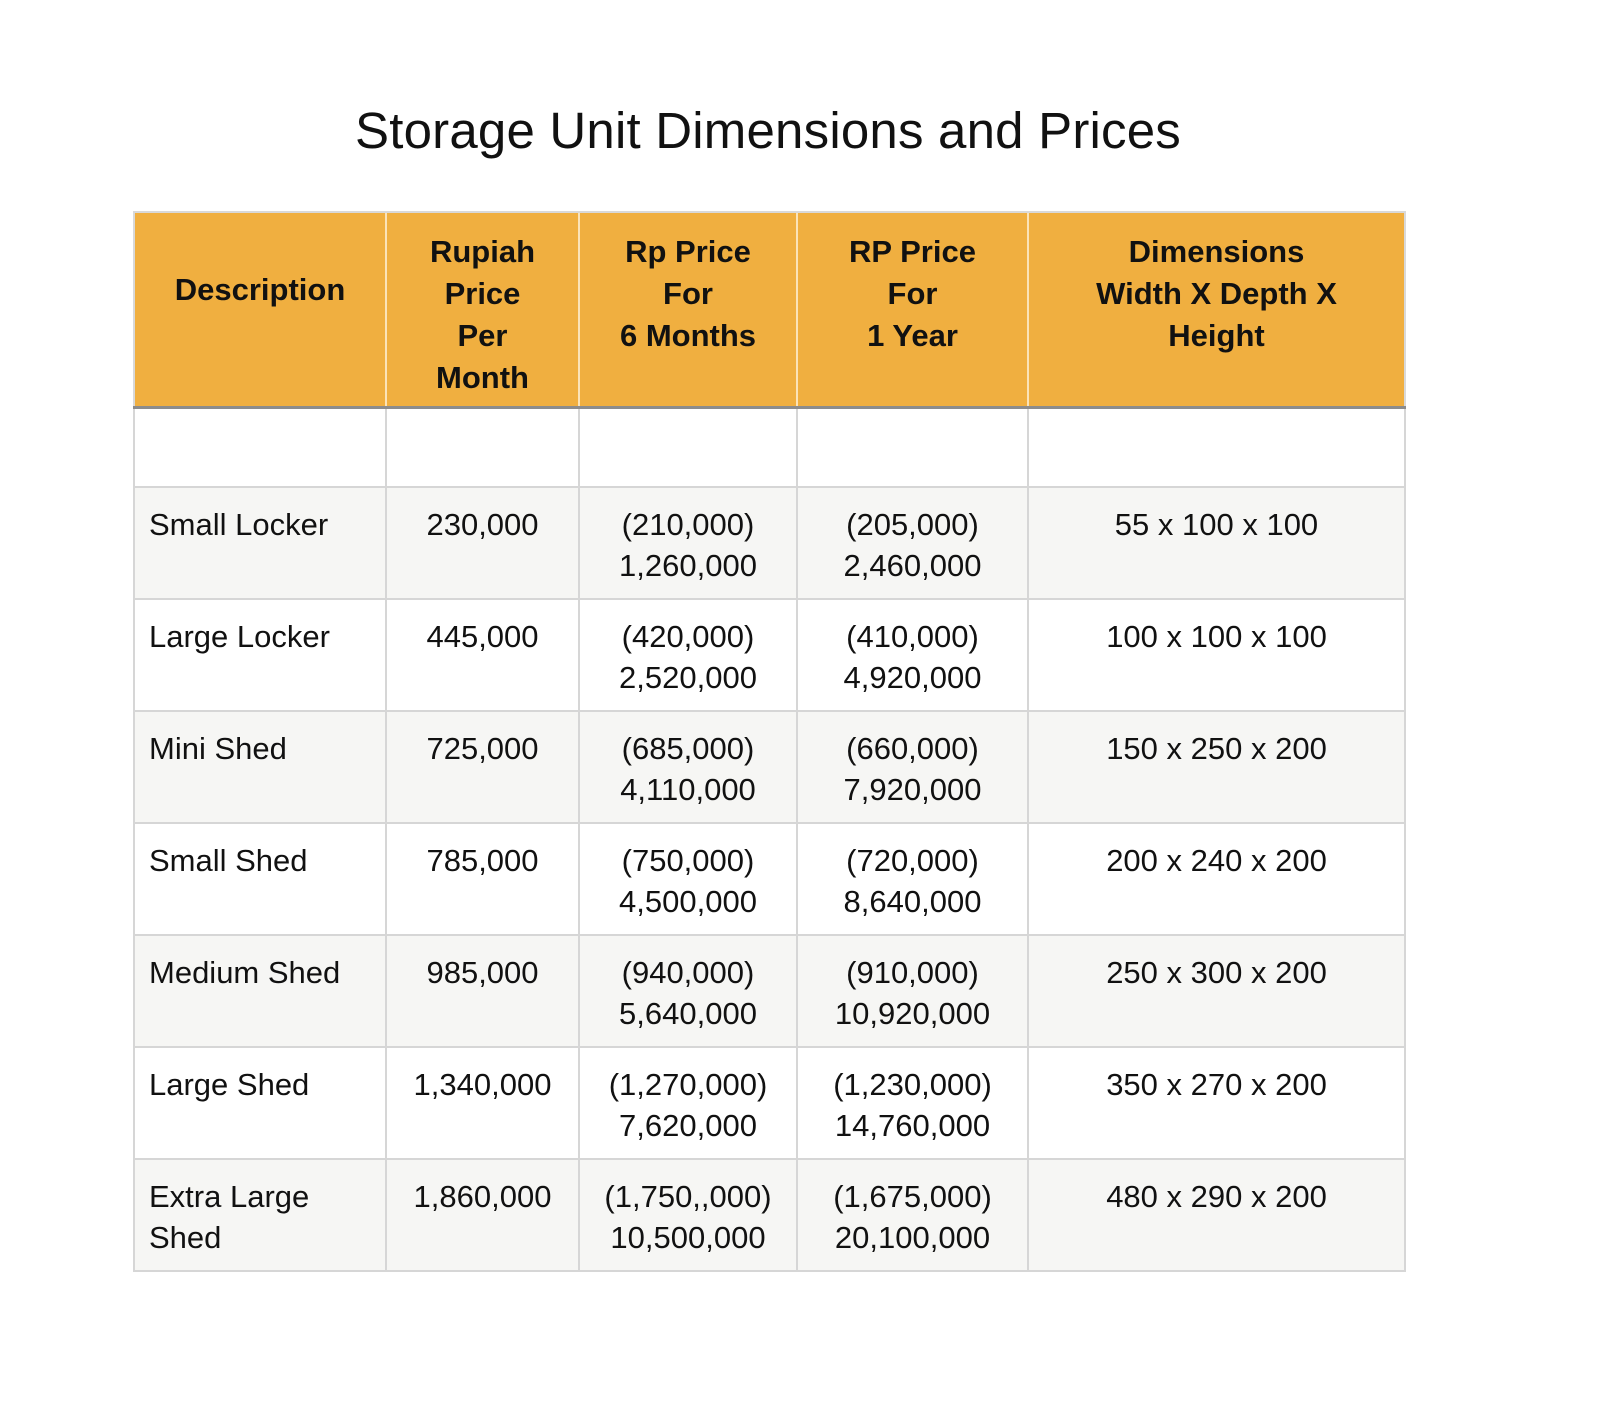  What do you see at coordinates (688, 655) in the screenshot?
I see `price-6-months-cell: (420,000) 2,520,000` at bounding box center [688, 655].